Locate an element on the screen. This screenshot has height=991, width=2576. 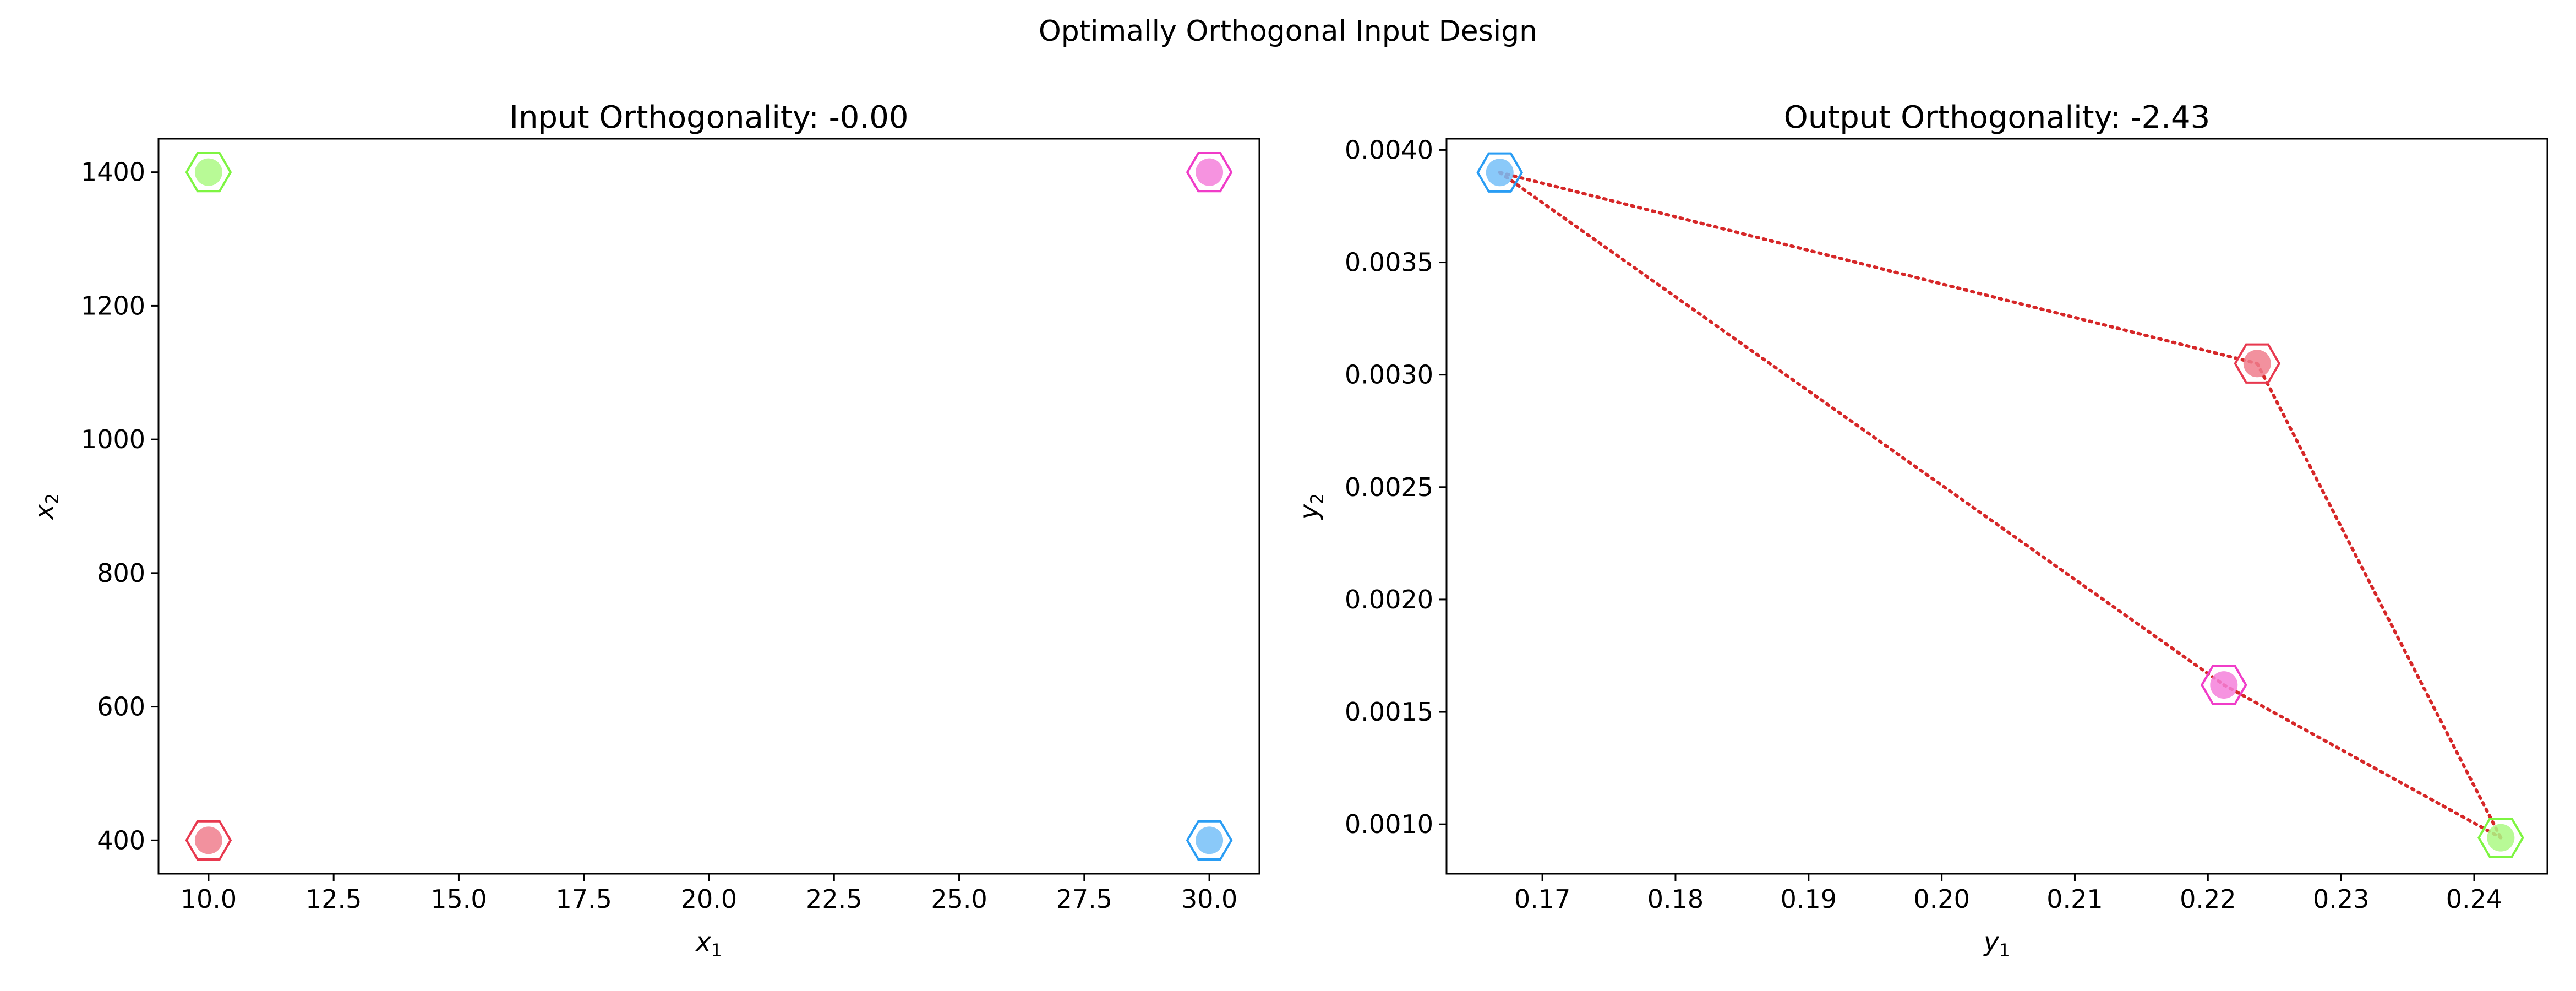
chart1-xtick-label: 0.18 is located at coordinates (1676, 899).